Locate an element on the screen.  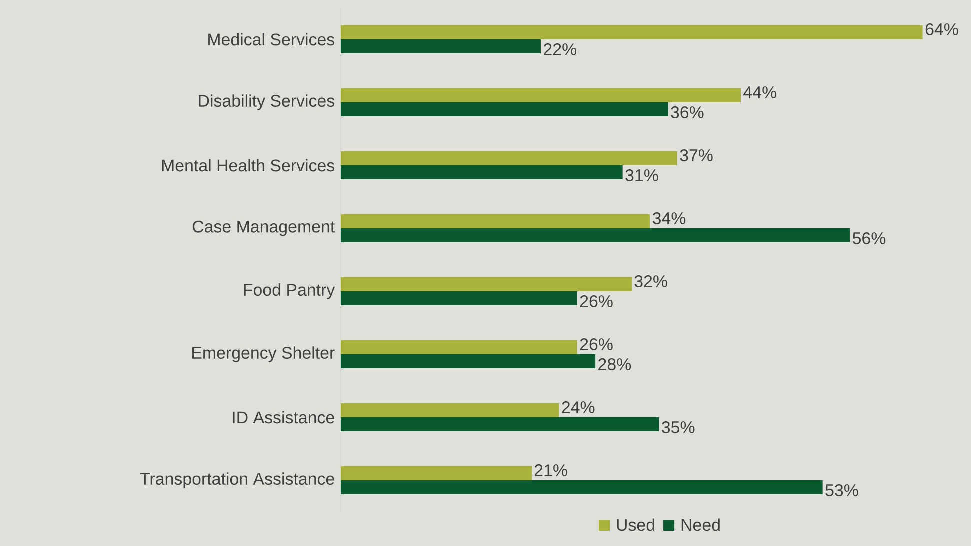
y-tick-label: Medical Services is located at coordinates (271, 39).